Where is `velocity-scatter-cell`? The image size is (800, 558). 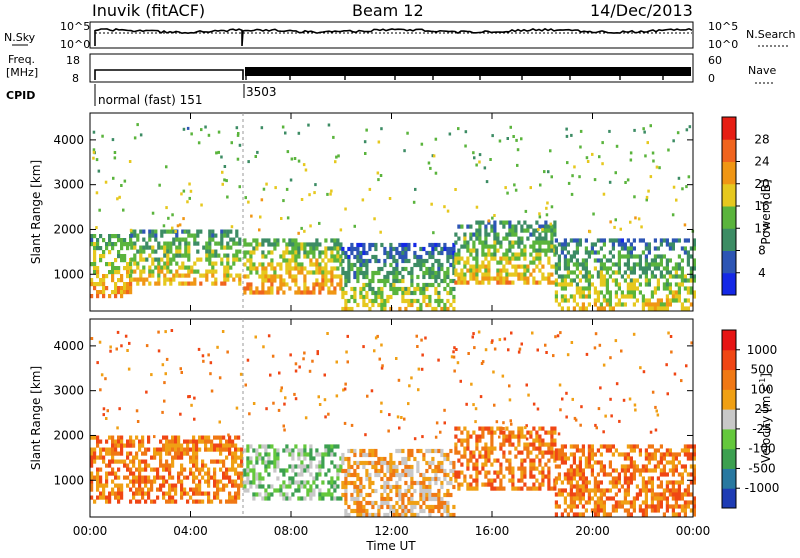
velocity-scatter-cell is located at coordinates (181, 372).